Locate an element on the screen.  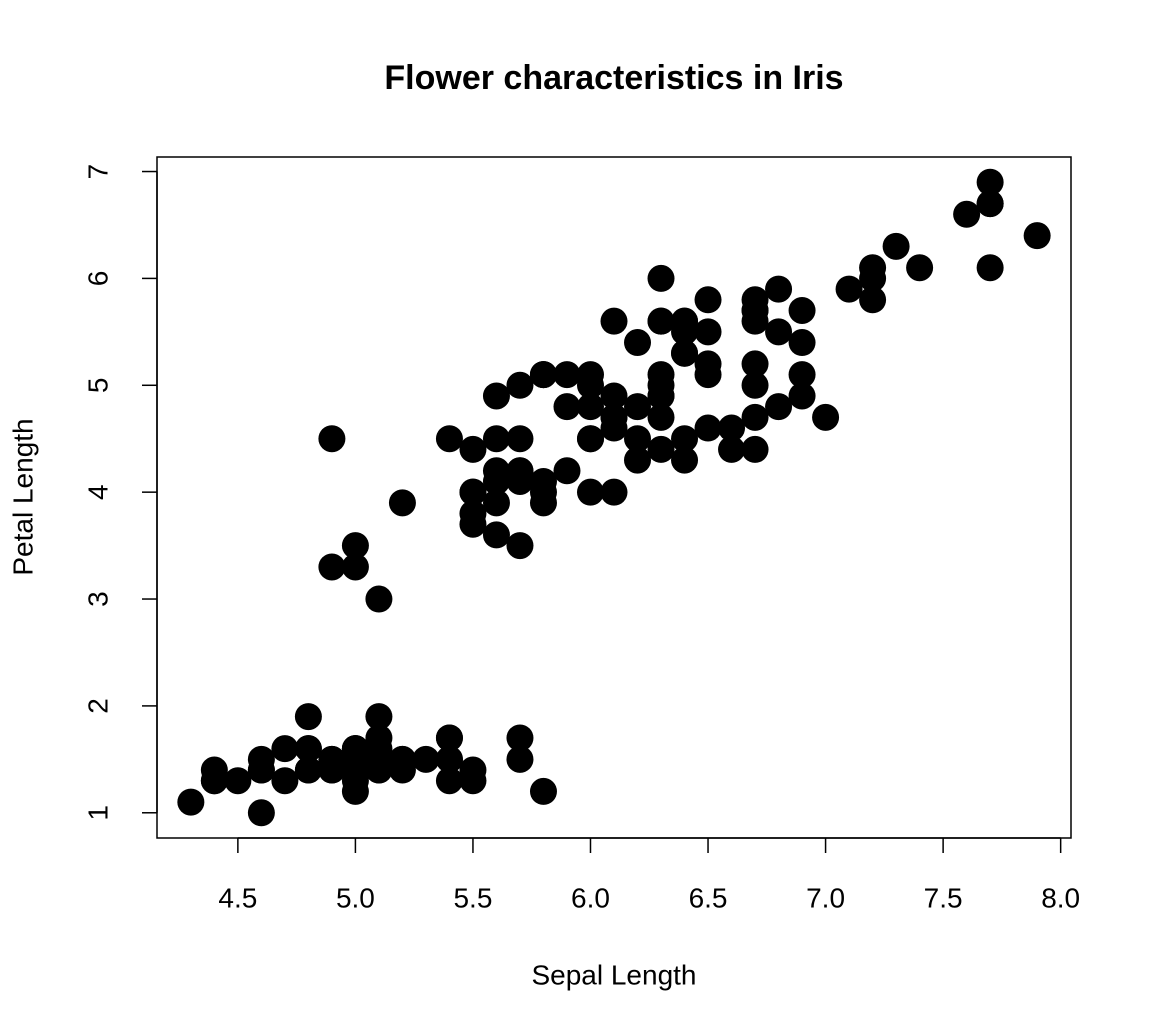
y-tick-label: 6 is located at coordinates (97, 279).